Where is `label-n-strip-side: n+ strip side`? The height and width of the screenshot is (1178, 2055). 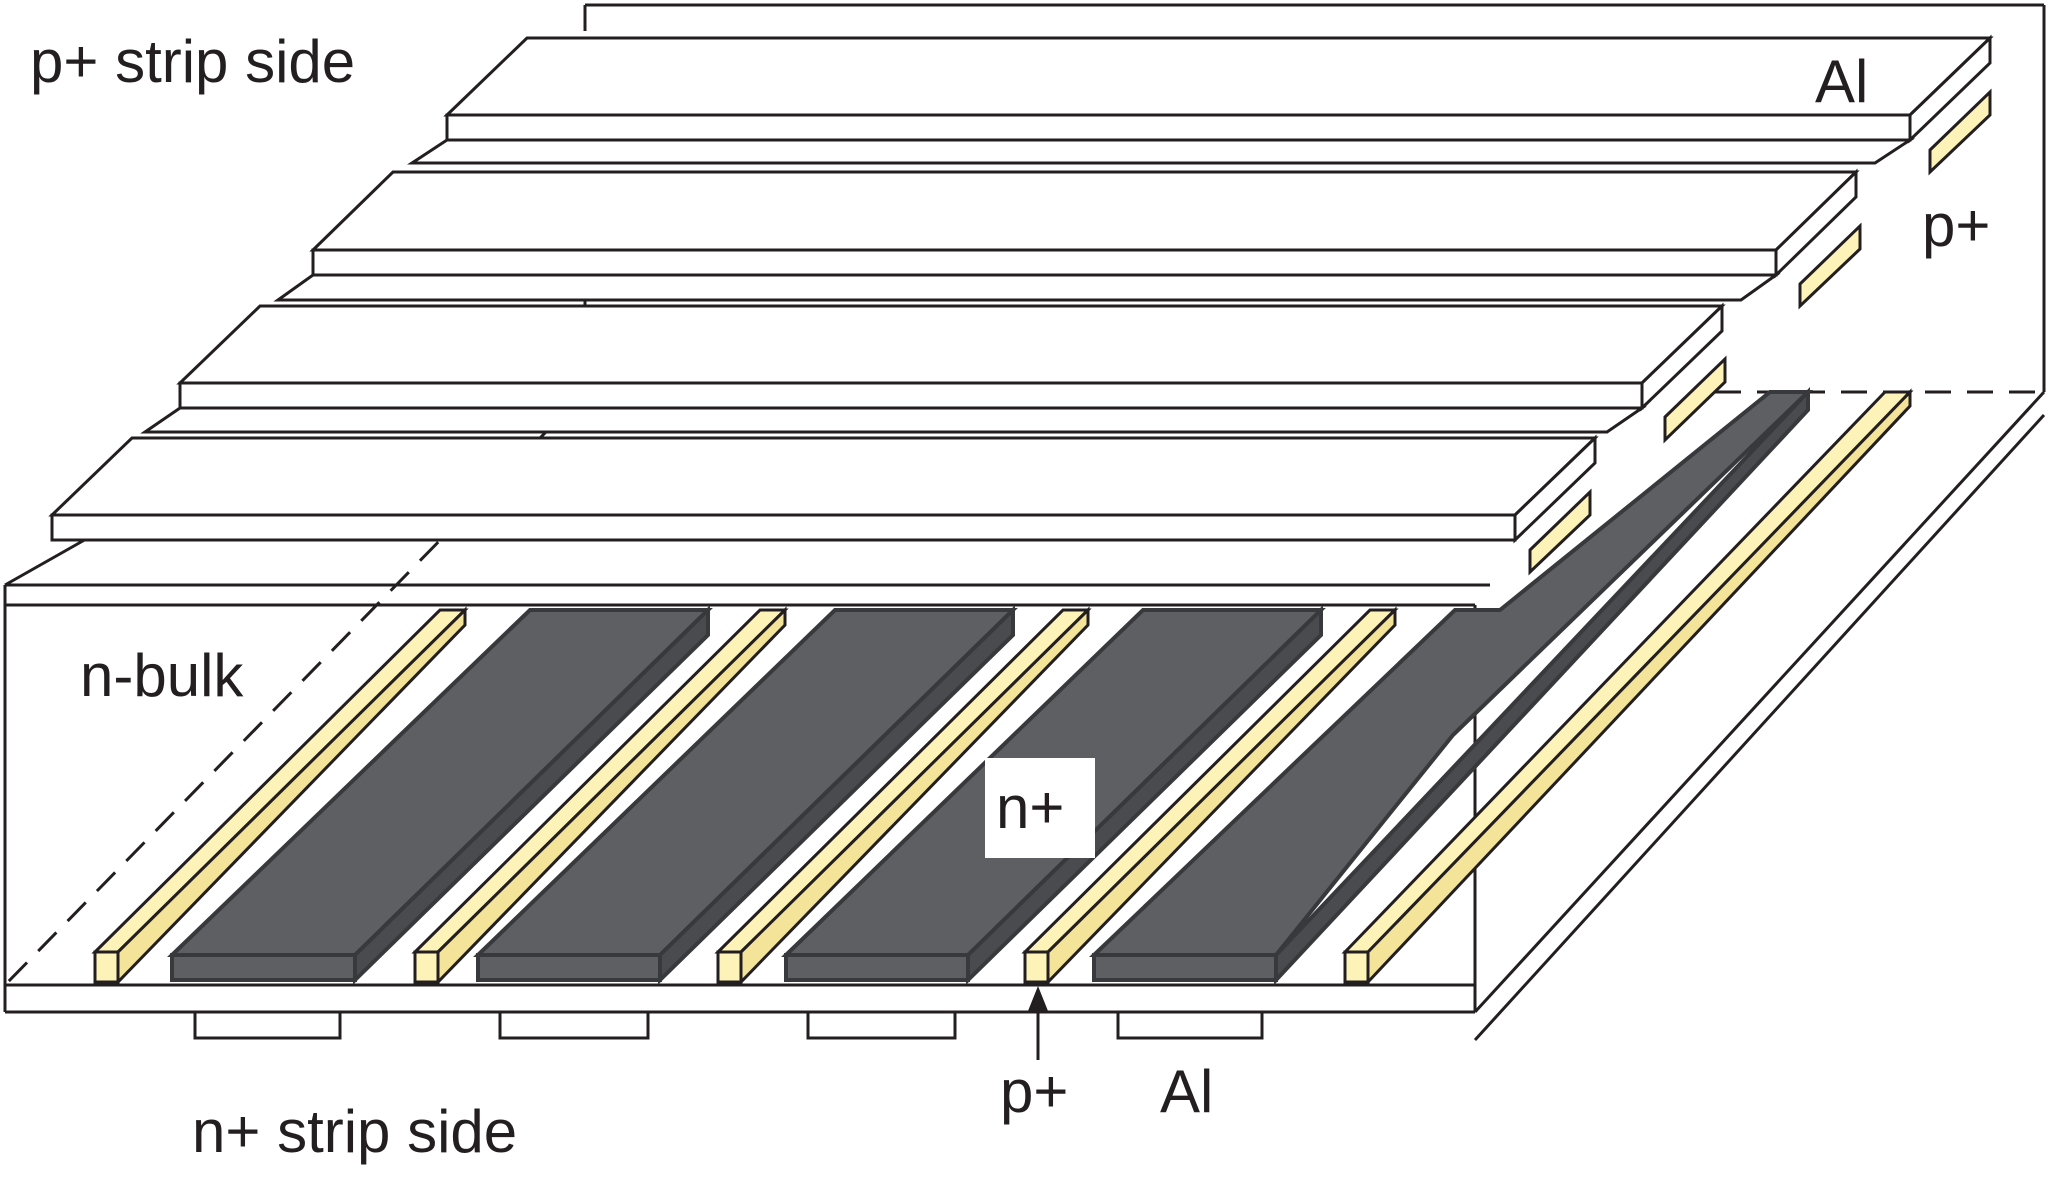
label-n-strip-side: n+ strip side is located at coordinates (354, 1131).